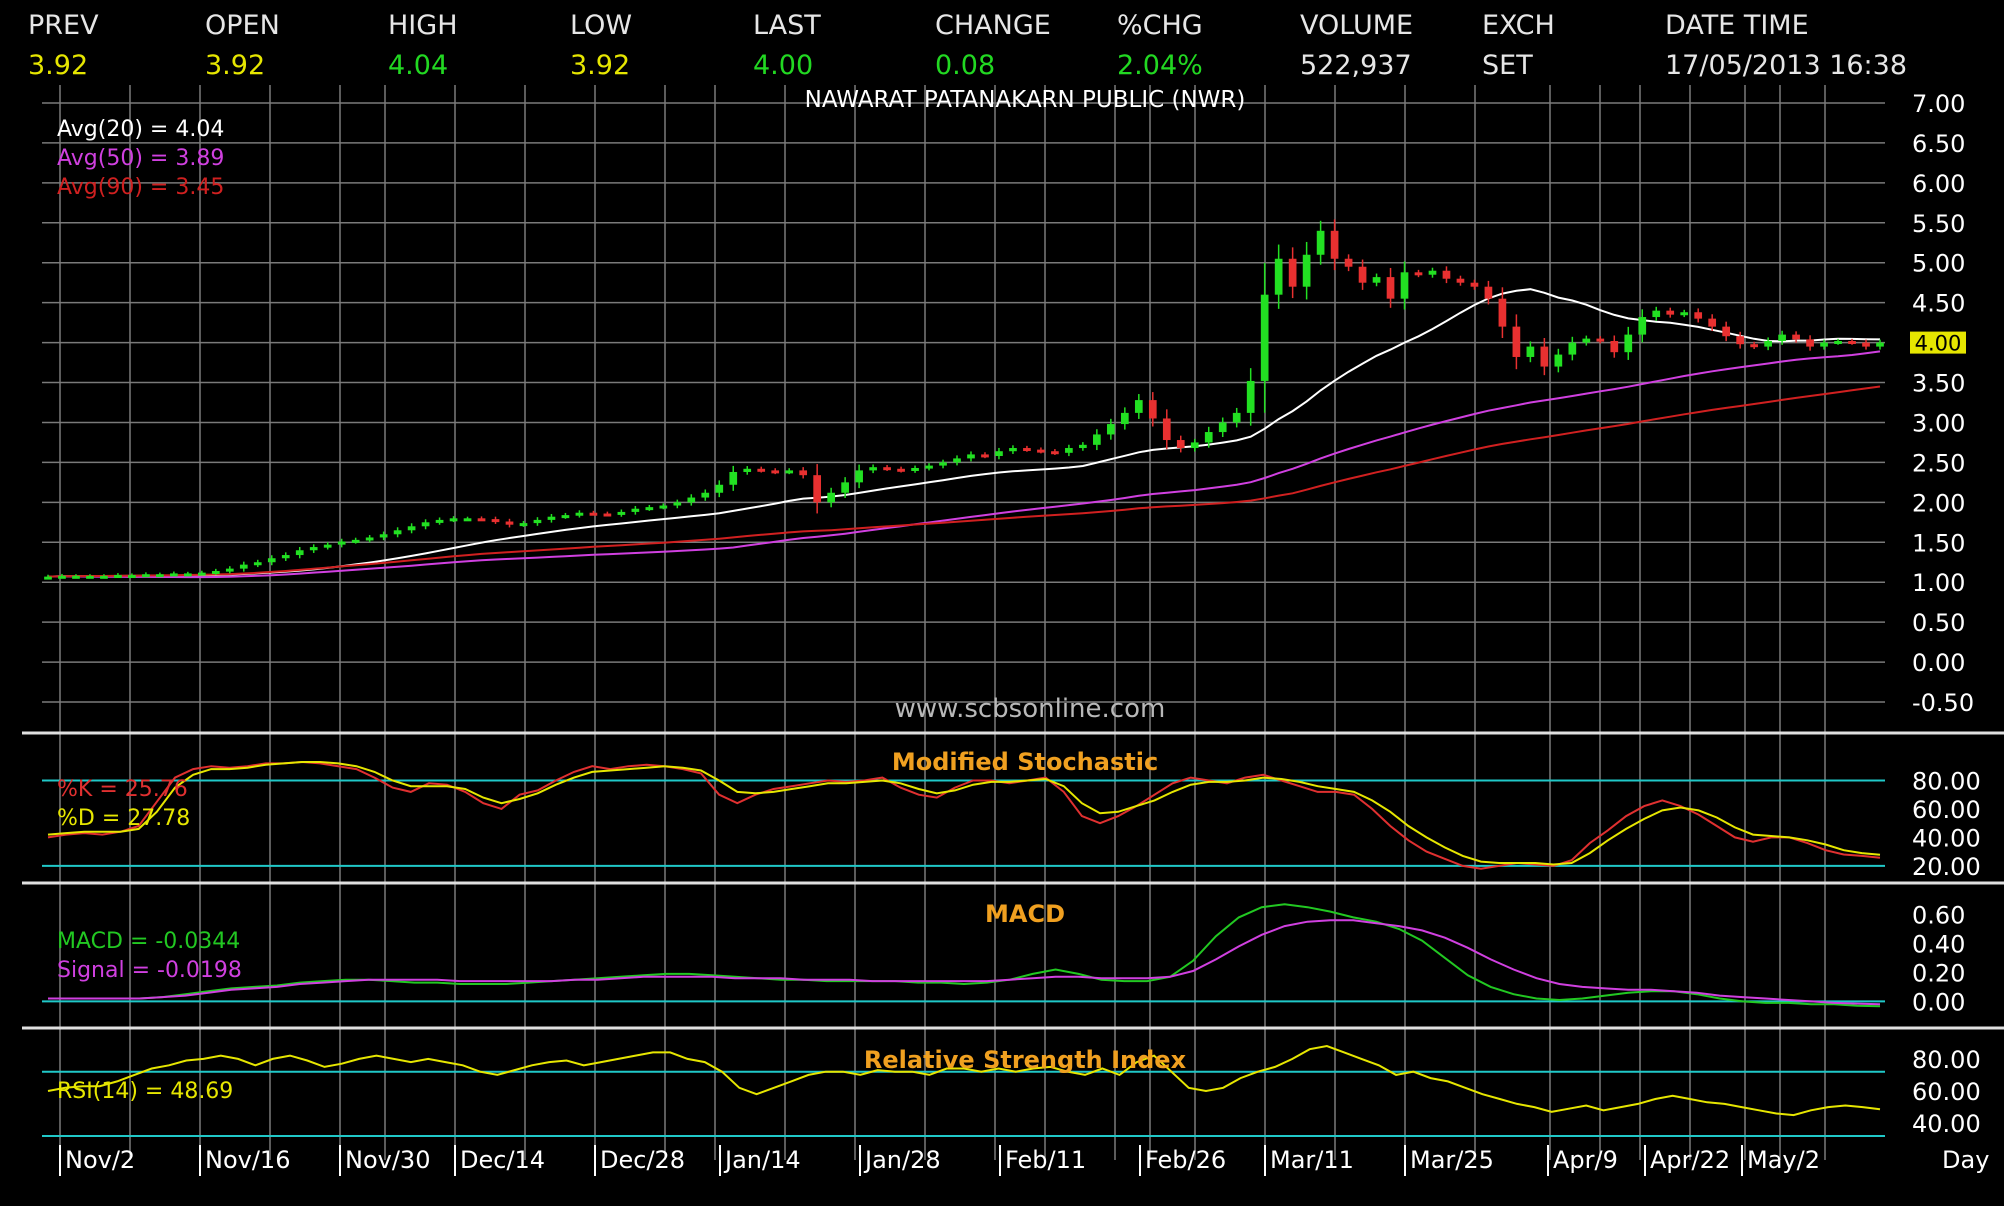 This screenshot has height=1206, width=2004. I want to click on quote-value-pctchg: 2.04%, so click(1160, 65).